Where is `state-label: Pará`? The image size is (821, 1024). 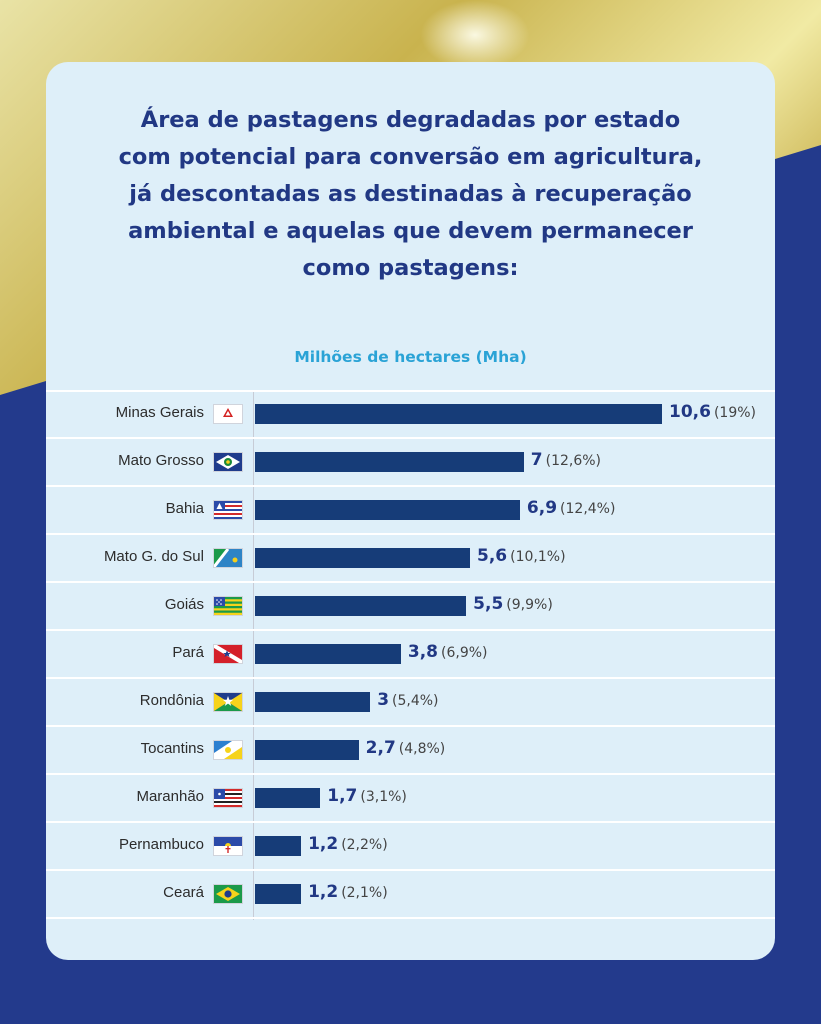 state-label: Pará is located at coordinates (188, 652).